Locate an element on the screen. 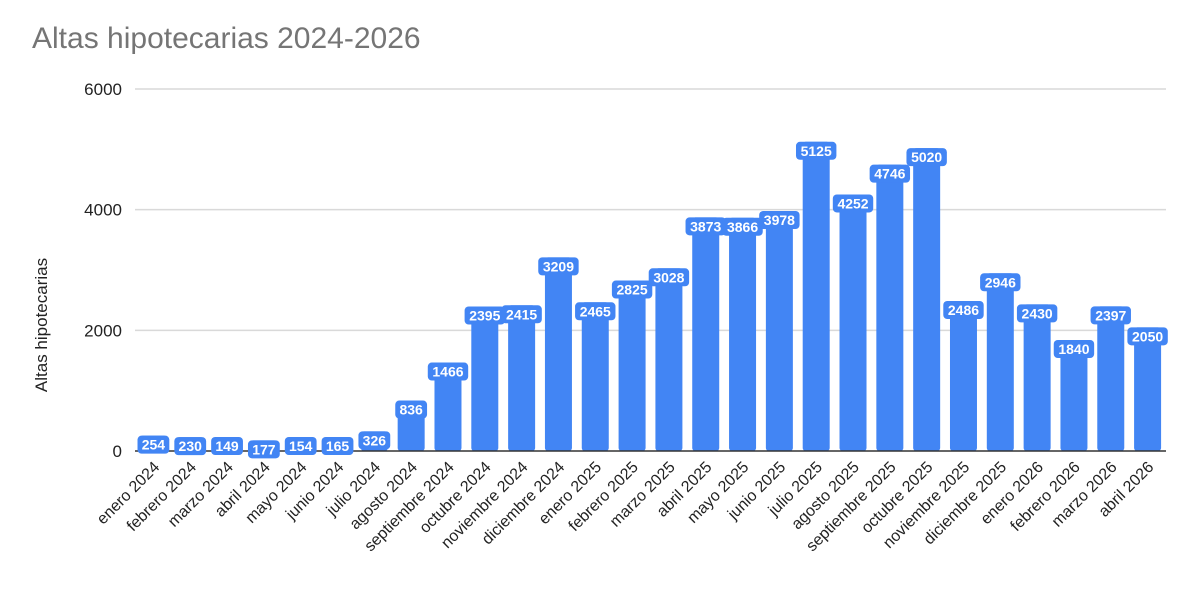 This screenshot has height=602, width=1200. data-label-text: 177 is located at coordinates (264, 449).